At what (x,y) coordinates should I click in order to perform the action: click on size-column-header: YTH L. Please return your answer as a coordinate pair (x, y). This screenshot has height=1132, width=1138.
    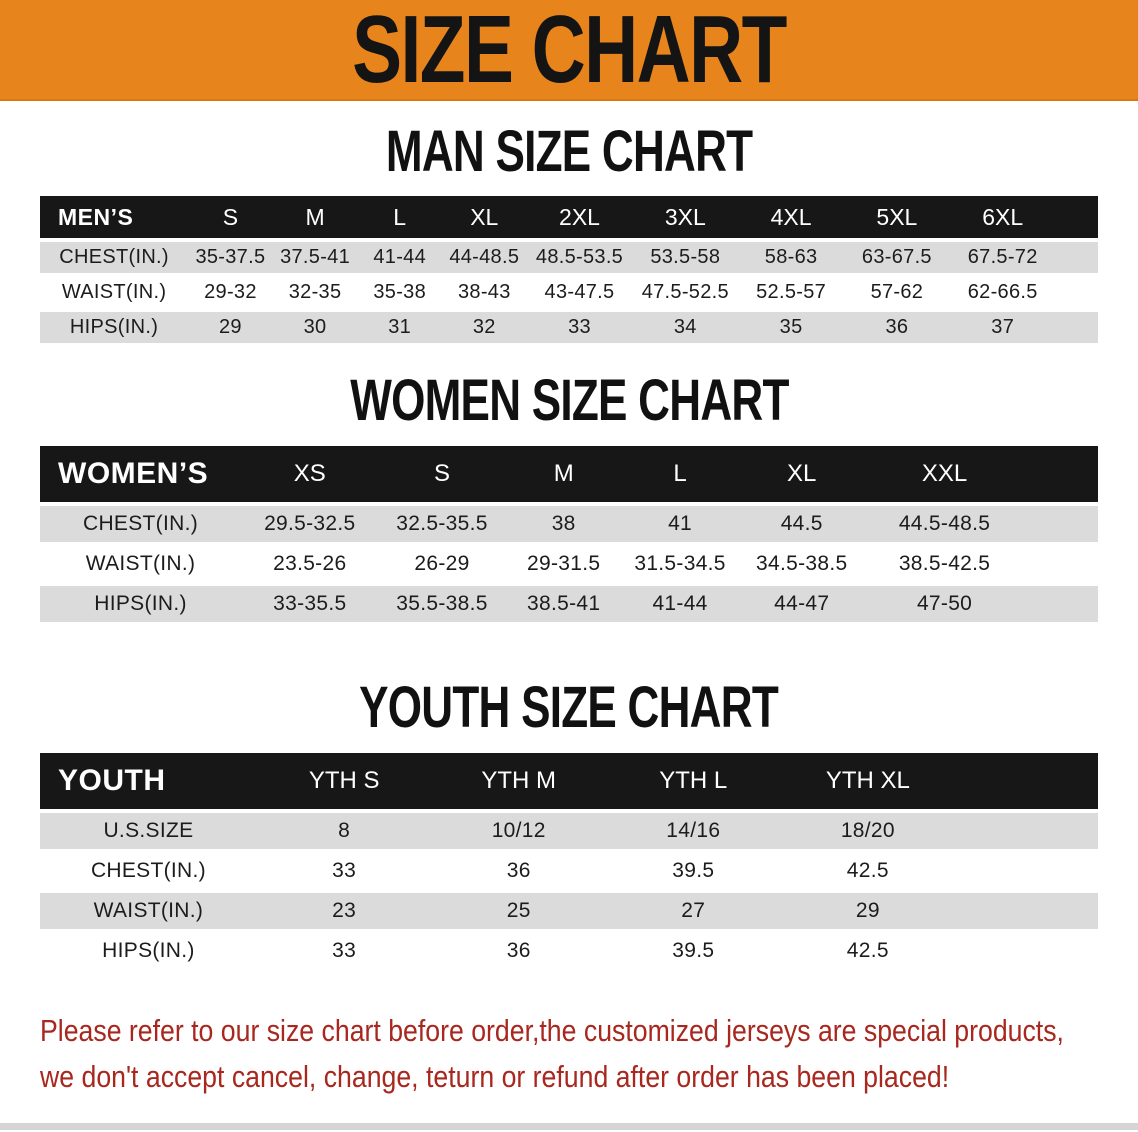
    Looking at the image, I should click on (693, 781).